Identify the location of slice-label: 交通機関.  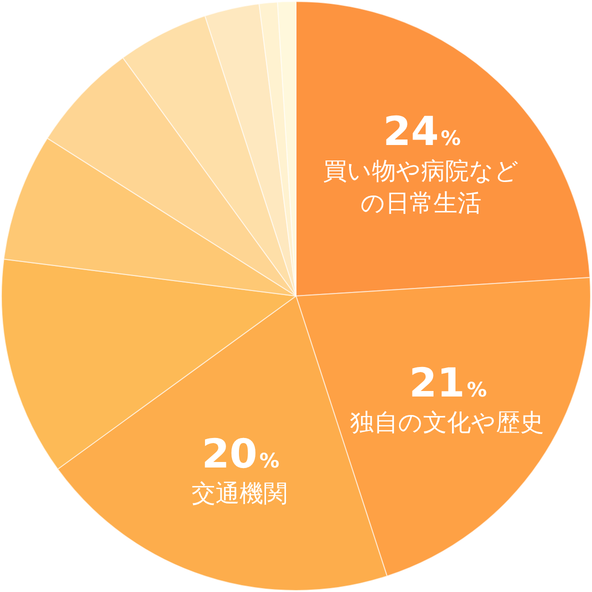
(240, 494).